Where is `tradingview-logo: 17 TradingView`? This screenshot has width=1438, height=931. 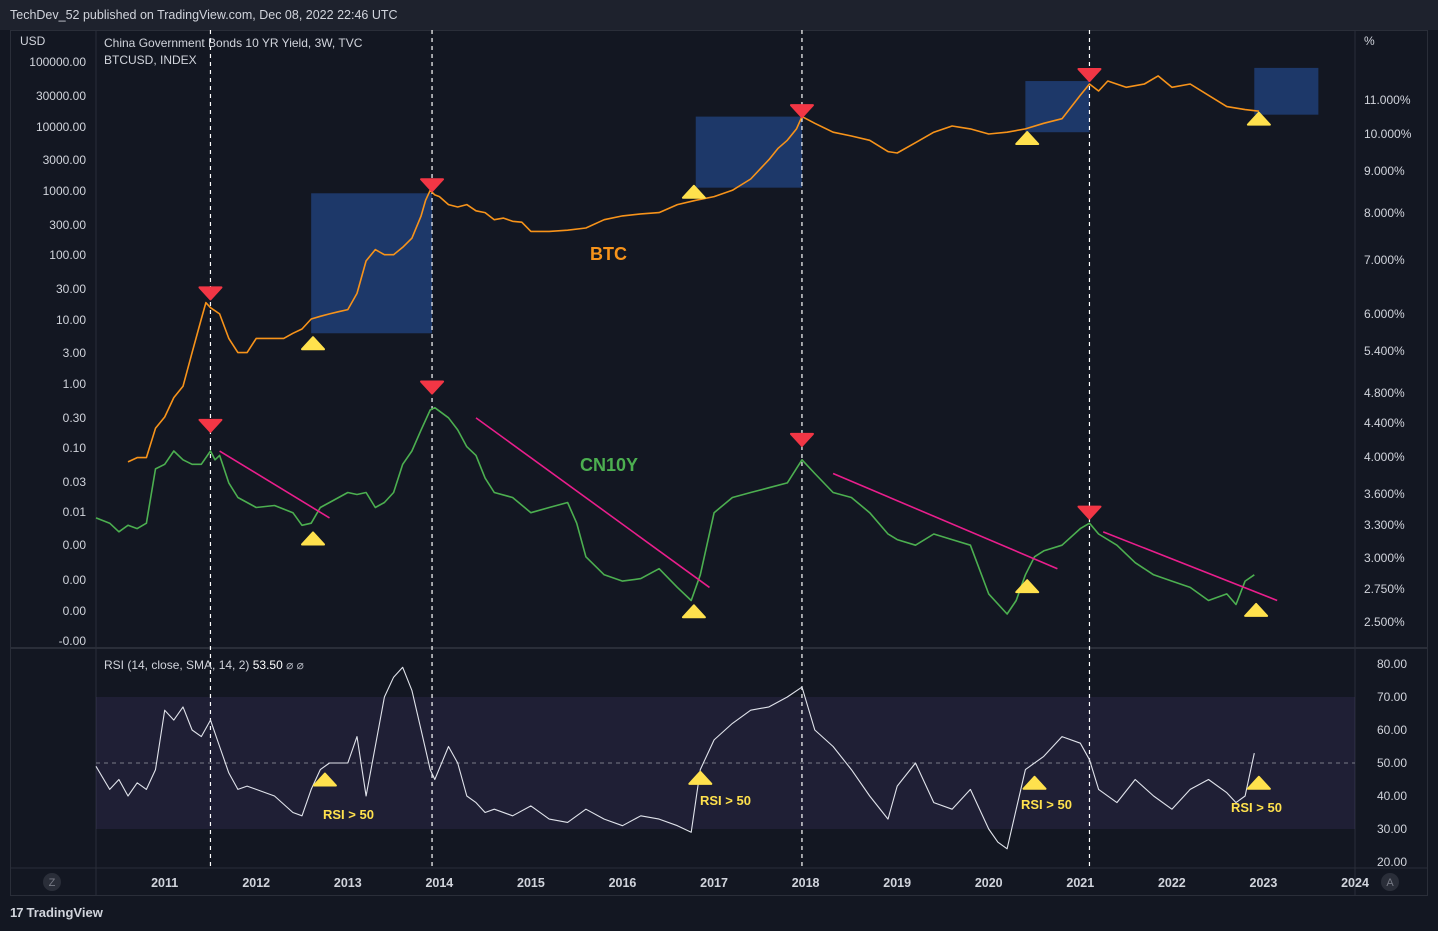
tradingview-logo: 17 TradingView is located at coordinates (56, 912).